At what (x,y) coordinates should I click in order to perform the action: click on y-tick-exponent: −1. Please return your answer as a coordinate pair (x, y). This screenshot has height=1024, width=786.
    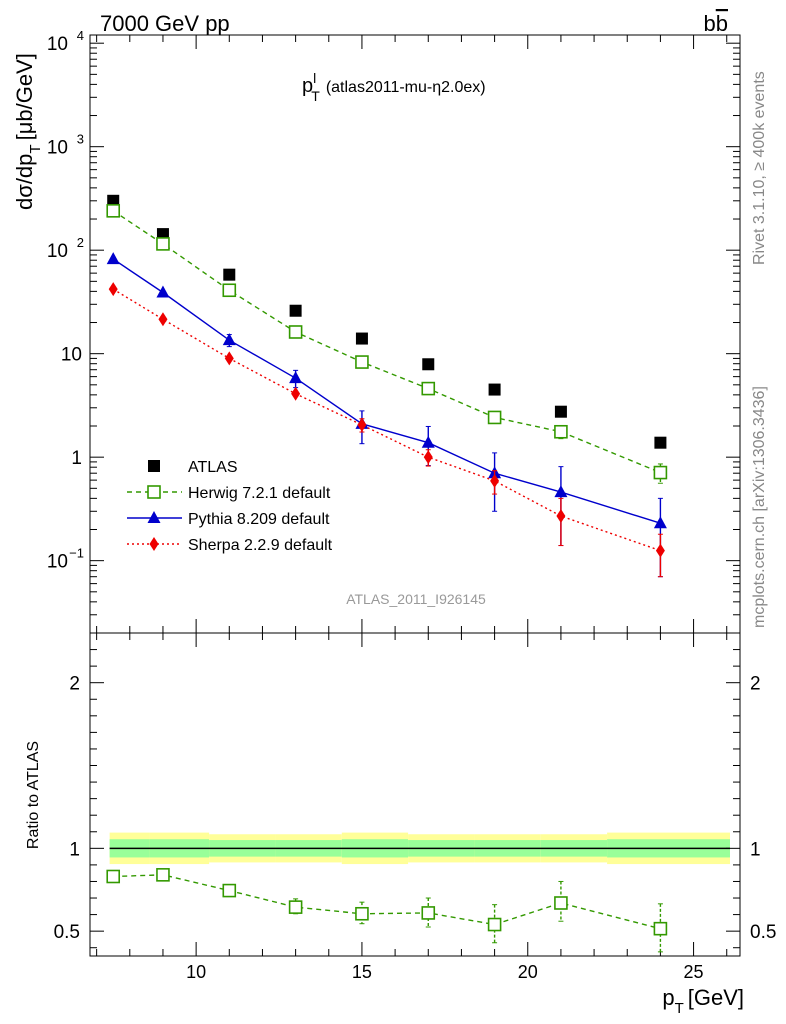
    Looking at the image, I should click on (76, 553).